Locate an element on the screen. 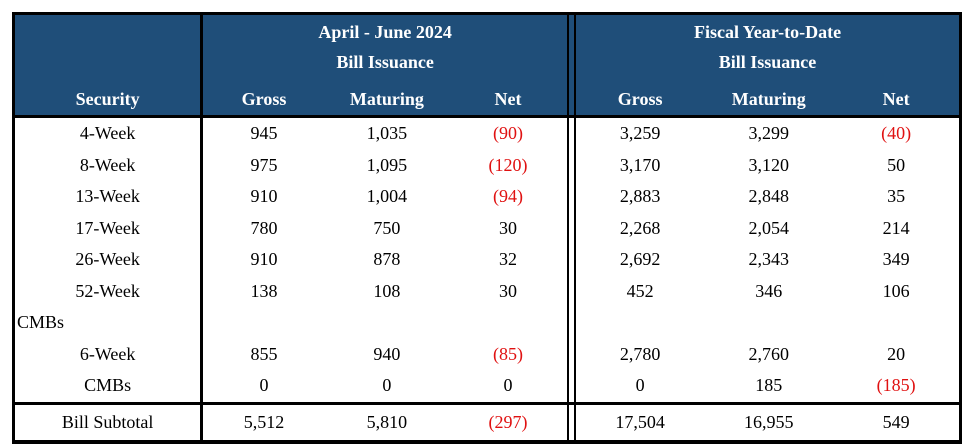 The height and width of the screenshot is (446, 975). value-cell: 2,692 is located at coordinates (640, 259).